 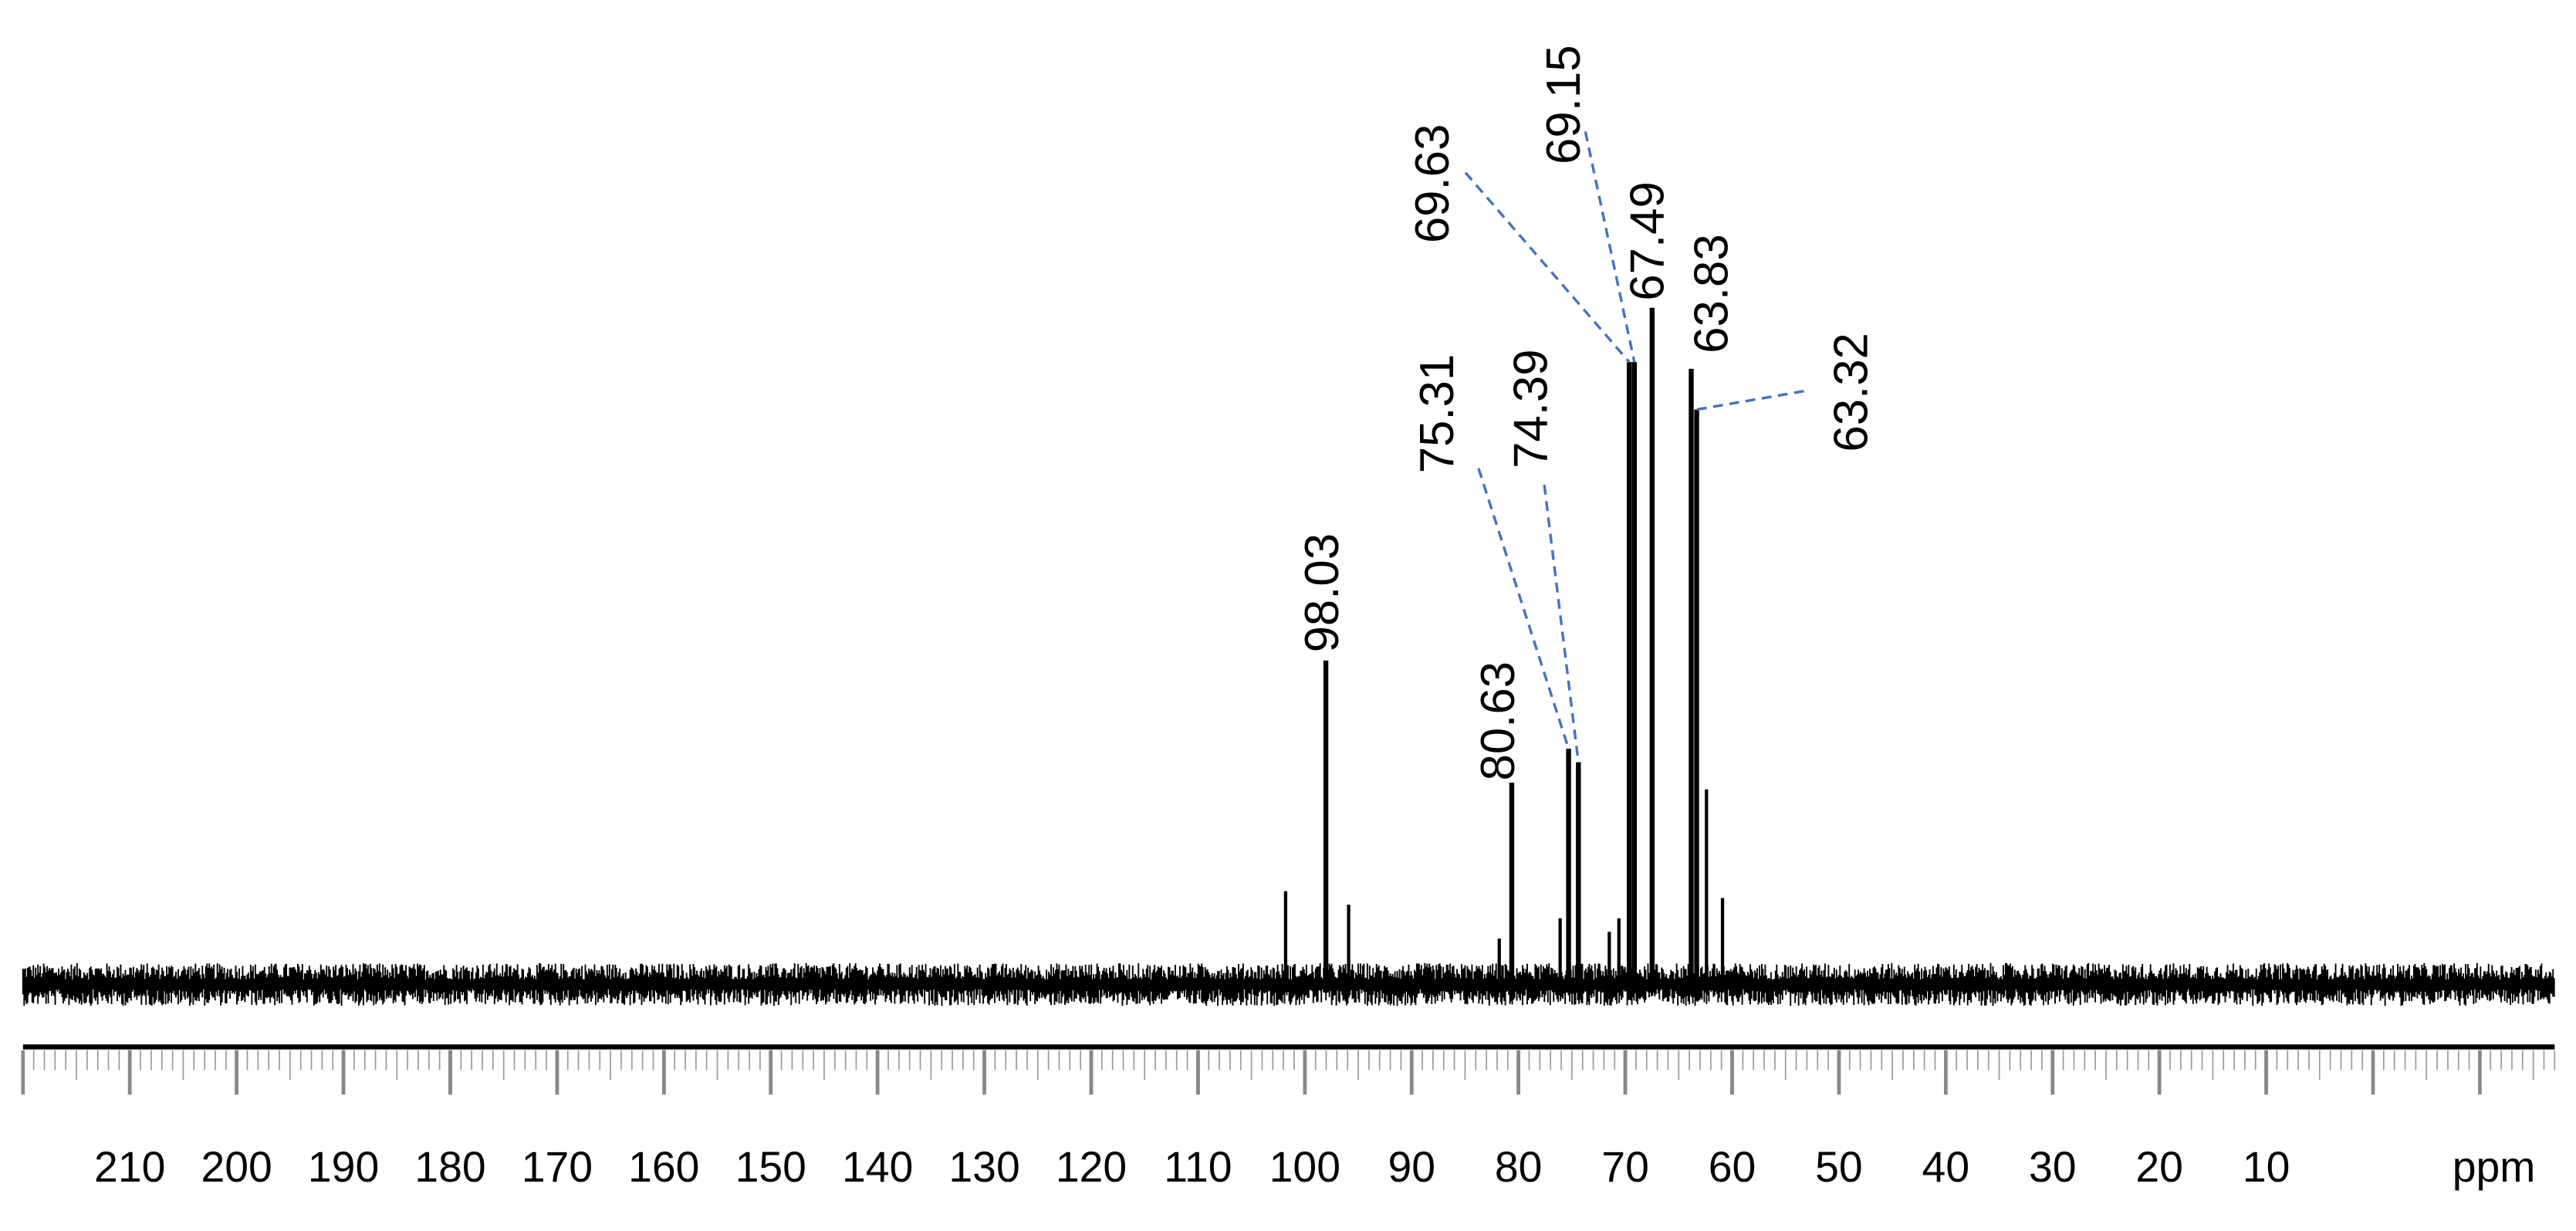 I want to click on x-tick-label: 10, so click(x=2266, y=1167).